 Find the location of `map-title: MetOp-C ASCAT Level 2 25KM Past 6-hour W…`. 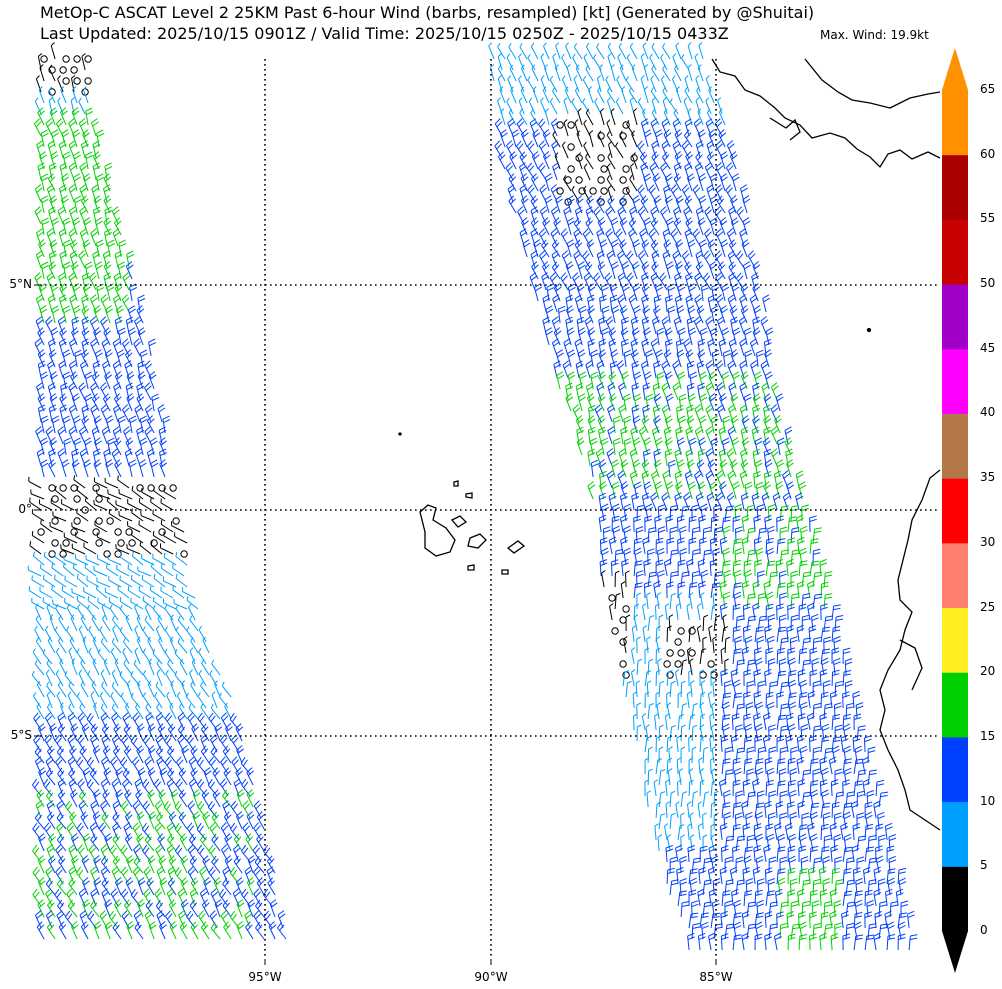

map-title: MetOp-C ASCAT Level 2 25KM Past 6-hour W… is located at coordinates (427, 12).